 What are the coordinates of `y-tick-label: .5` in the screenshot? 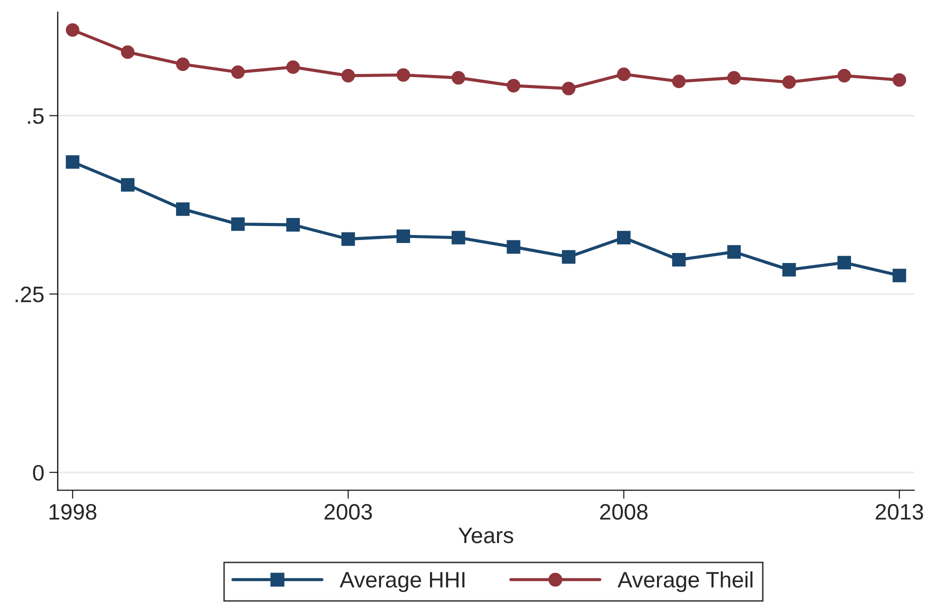 It's located at (36, 116).